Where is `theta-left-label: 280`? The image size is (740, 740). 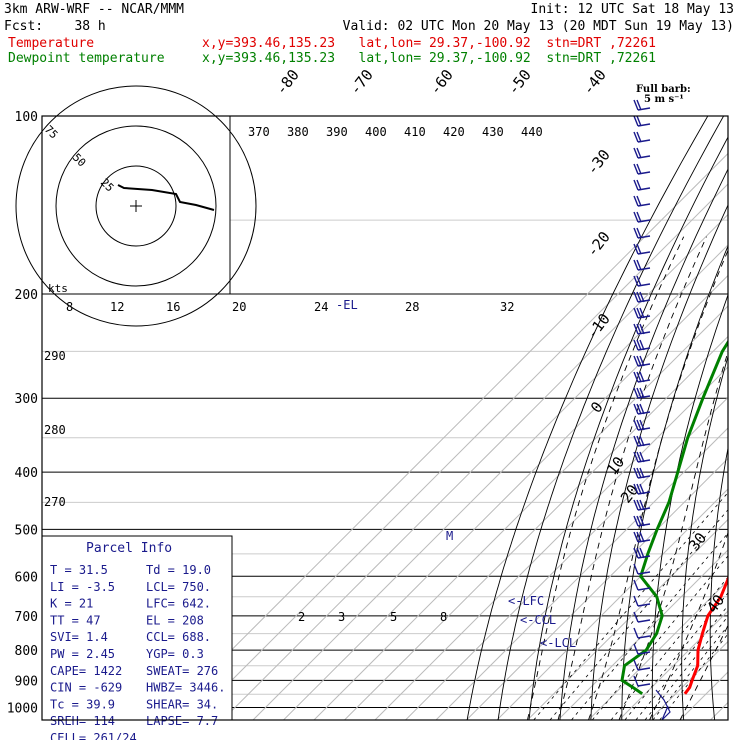
theta-left-label: 280 is located at coordinates (55, 430).